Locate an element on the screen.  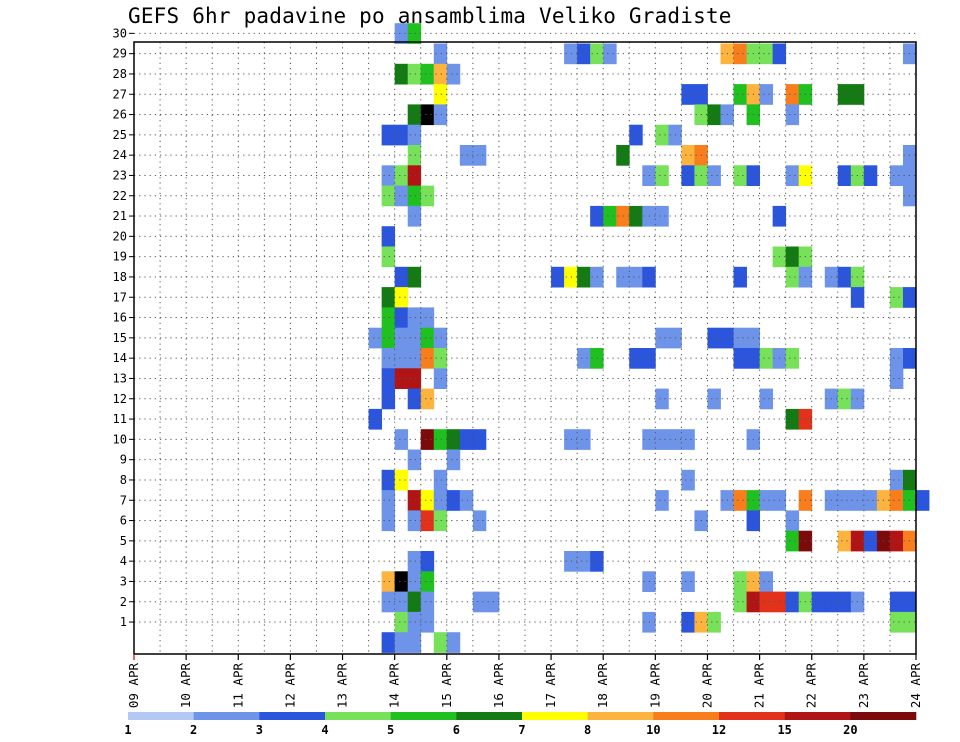
y-tick-label: 1 is located at coordinates (123, 622).